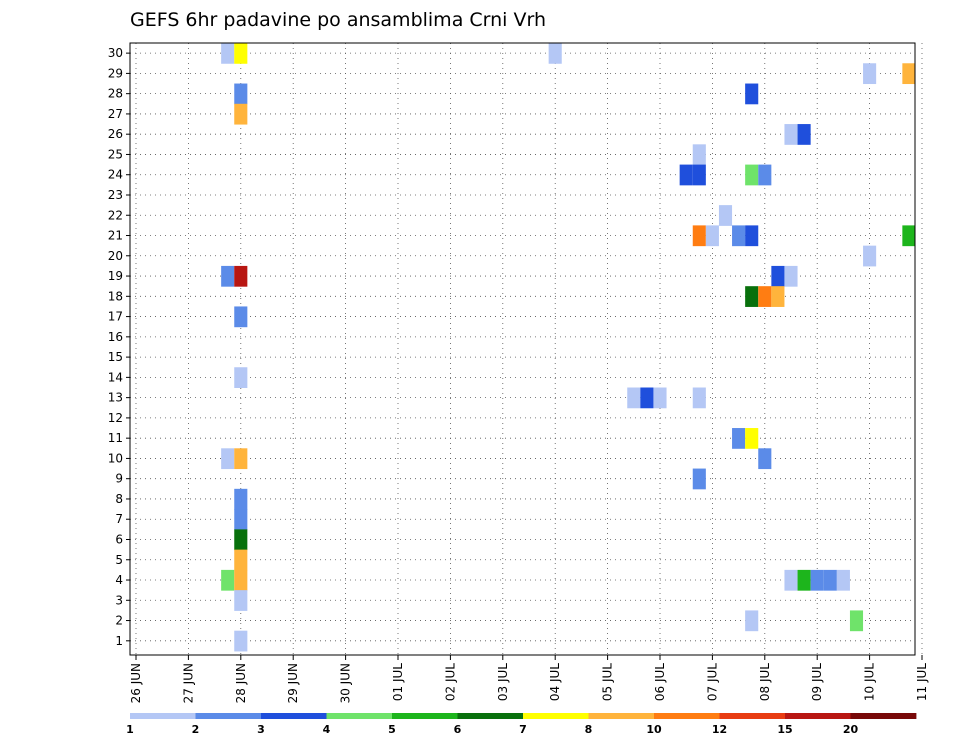 This screenshot has width=960, height=742. Describe the element at coordinates (608, 682) in the screenshot. I see `x-tick-label: 05 JUL` at that location.